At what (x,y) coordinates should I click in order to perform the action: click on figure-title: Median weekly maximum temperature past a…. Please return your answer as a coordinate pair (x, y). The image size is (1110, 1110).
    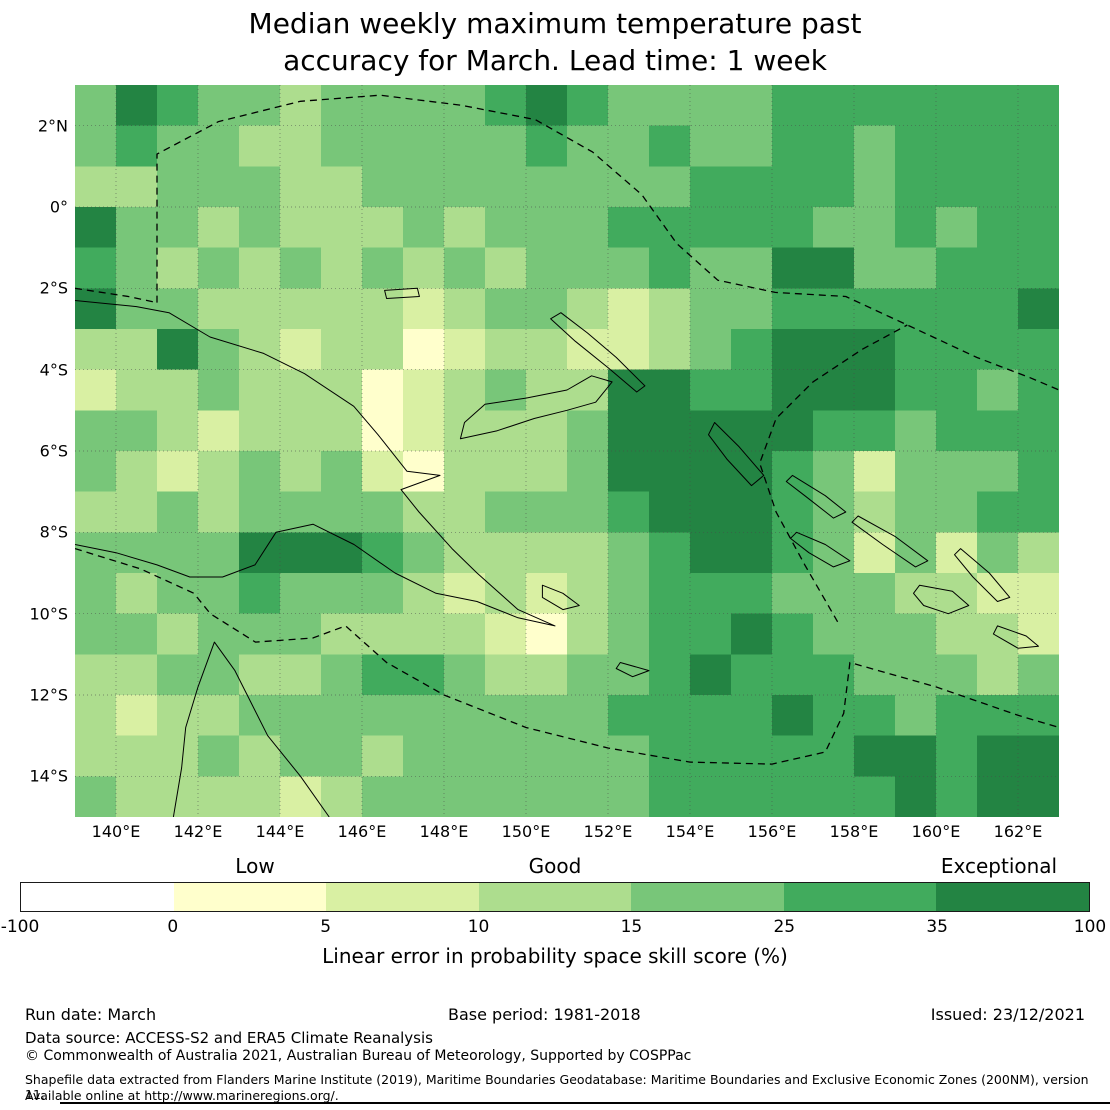
    Looking at the image, I should click on (555, 42).